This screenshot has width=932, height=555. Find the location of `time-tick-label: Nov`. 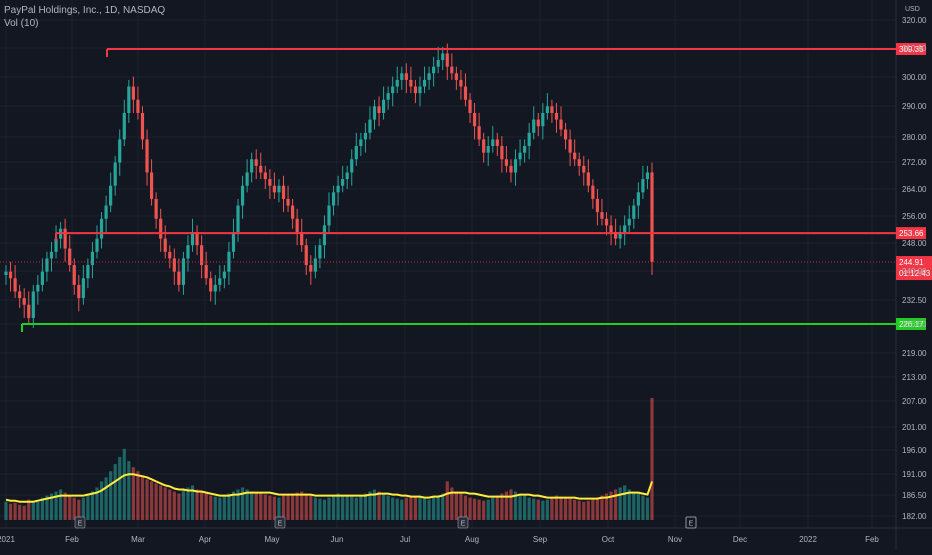

time-tick-label: Nov is located at coordinates (675, 539).